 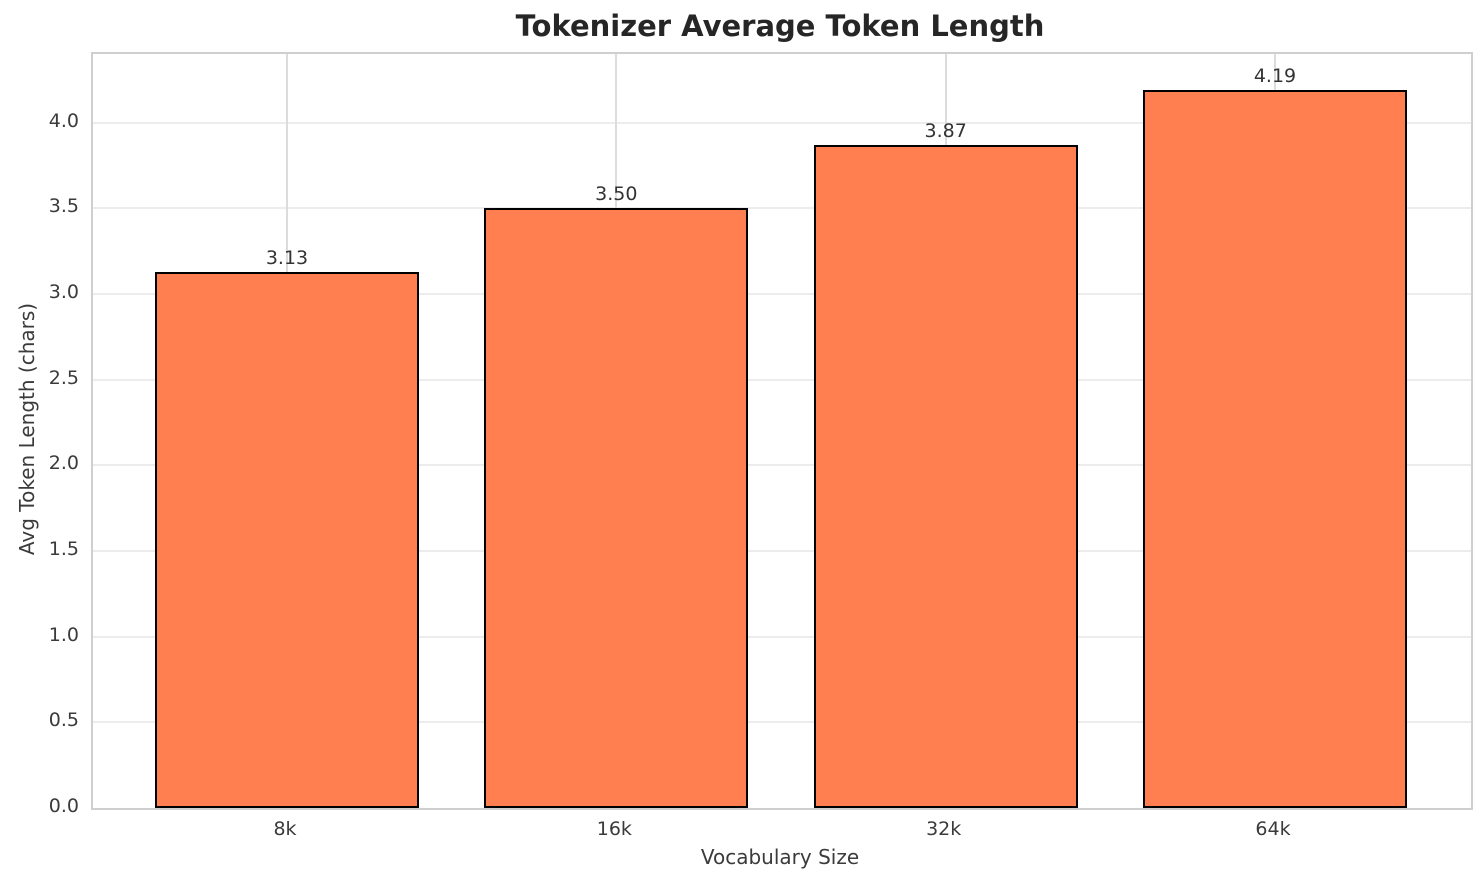 I want to click on y-axis-label: Avg Token Length (chars), so click(x=27, y=429).